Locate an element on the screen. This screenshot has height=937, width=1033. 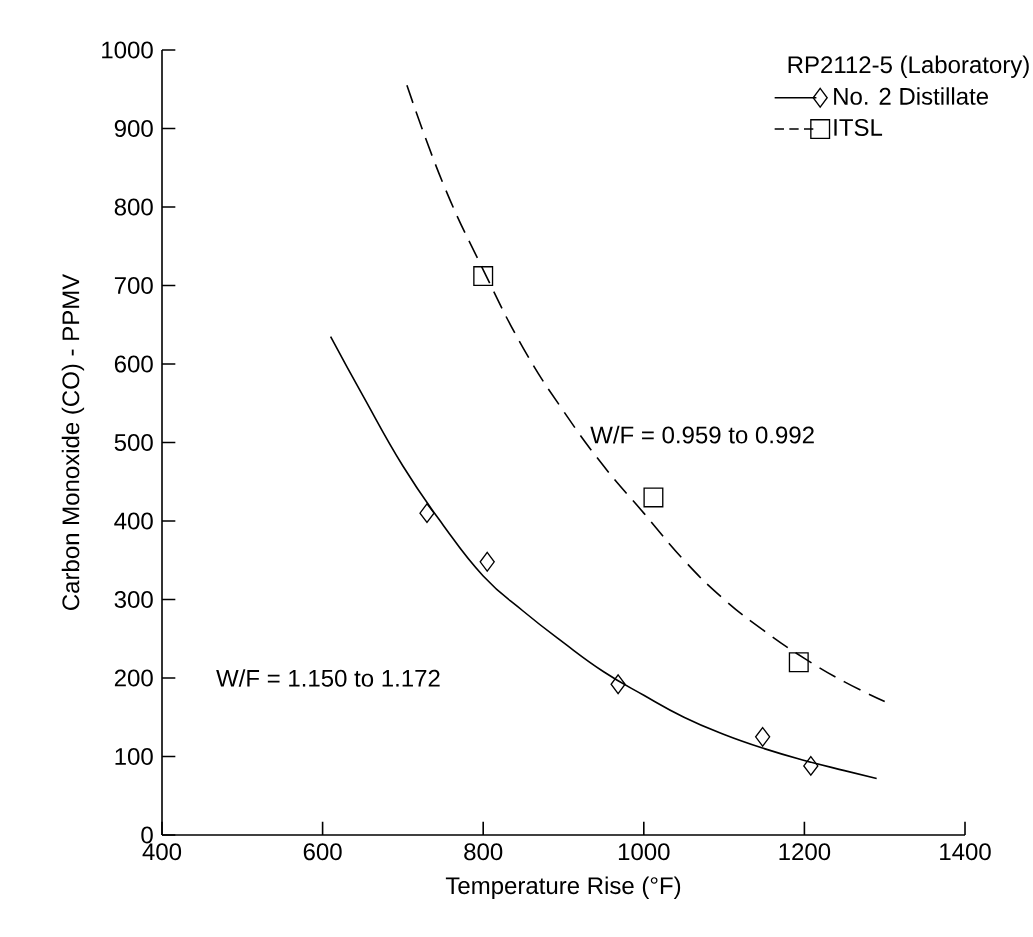
x-tick-label: 600 is located at coordinates (322, 852).